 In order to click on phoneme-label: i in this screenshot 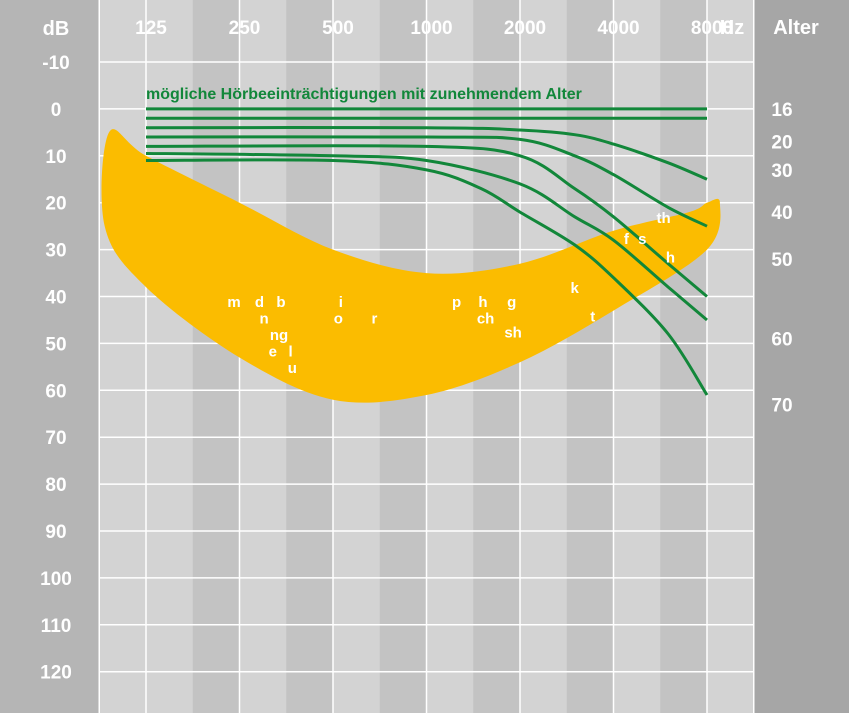, I will do `click(341, 302)`.